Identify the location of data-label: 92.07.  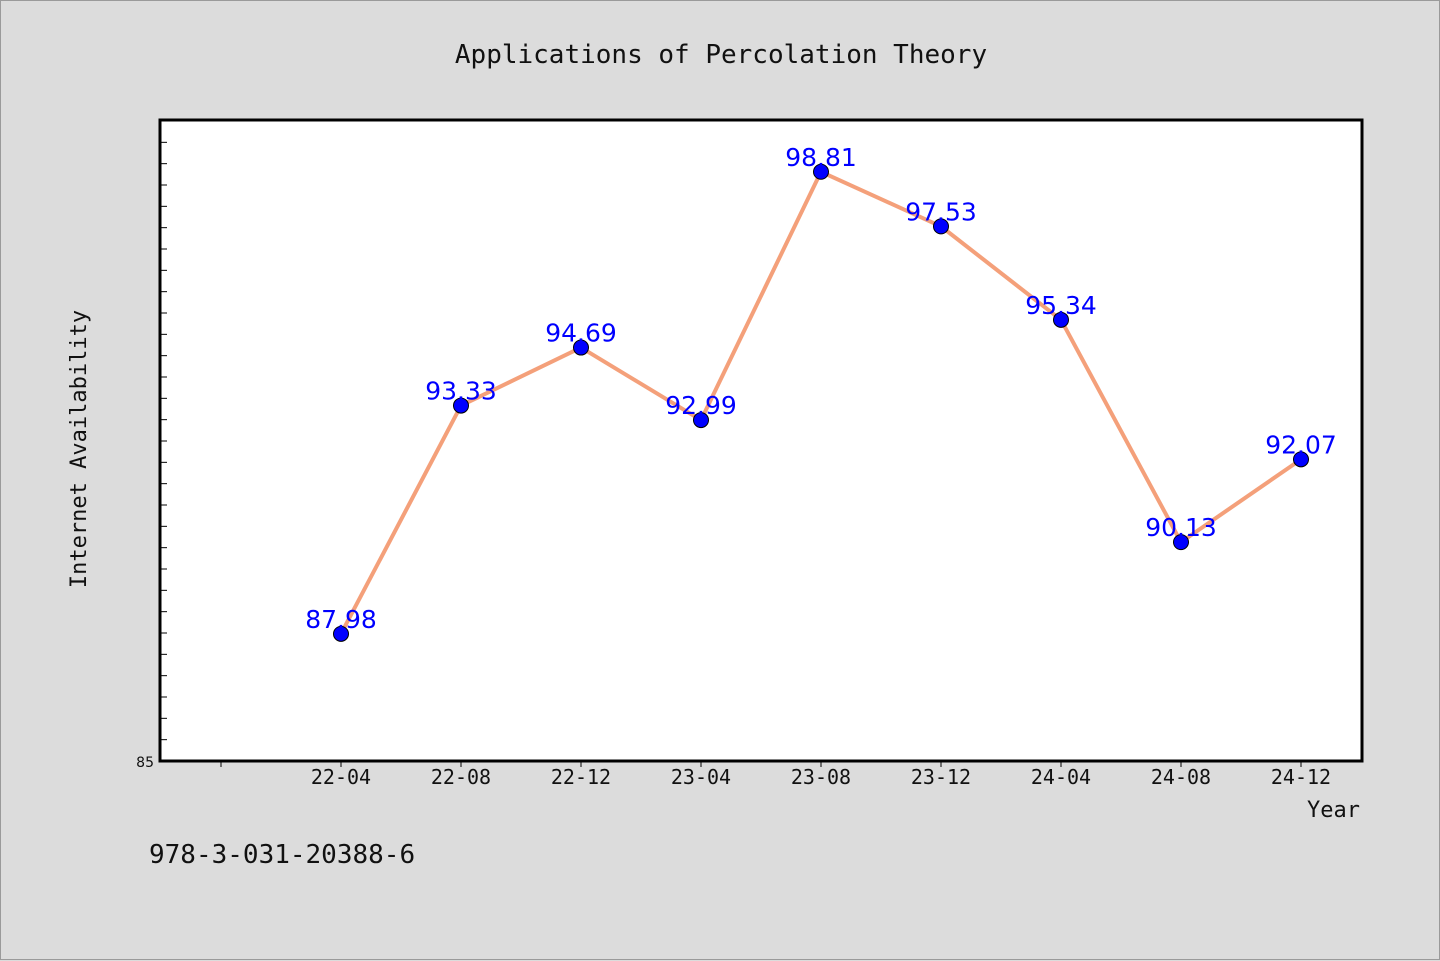
(1301, 444).